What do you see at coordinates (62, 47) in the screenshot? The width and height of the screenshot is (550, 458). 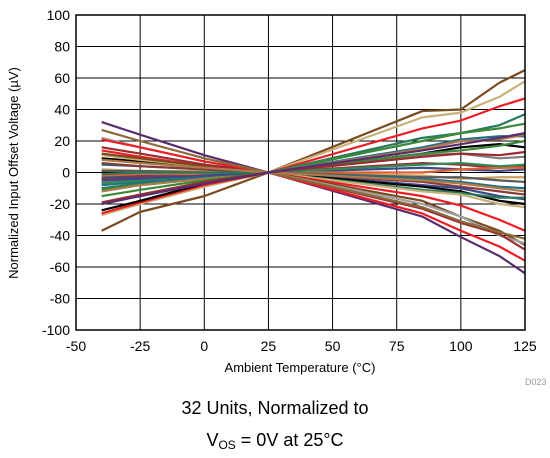 I see `y-tick-label: 80` at bounding box center [62, 47].